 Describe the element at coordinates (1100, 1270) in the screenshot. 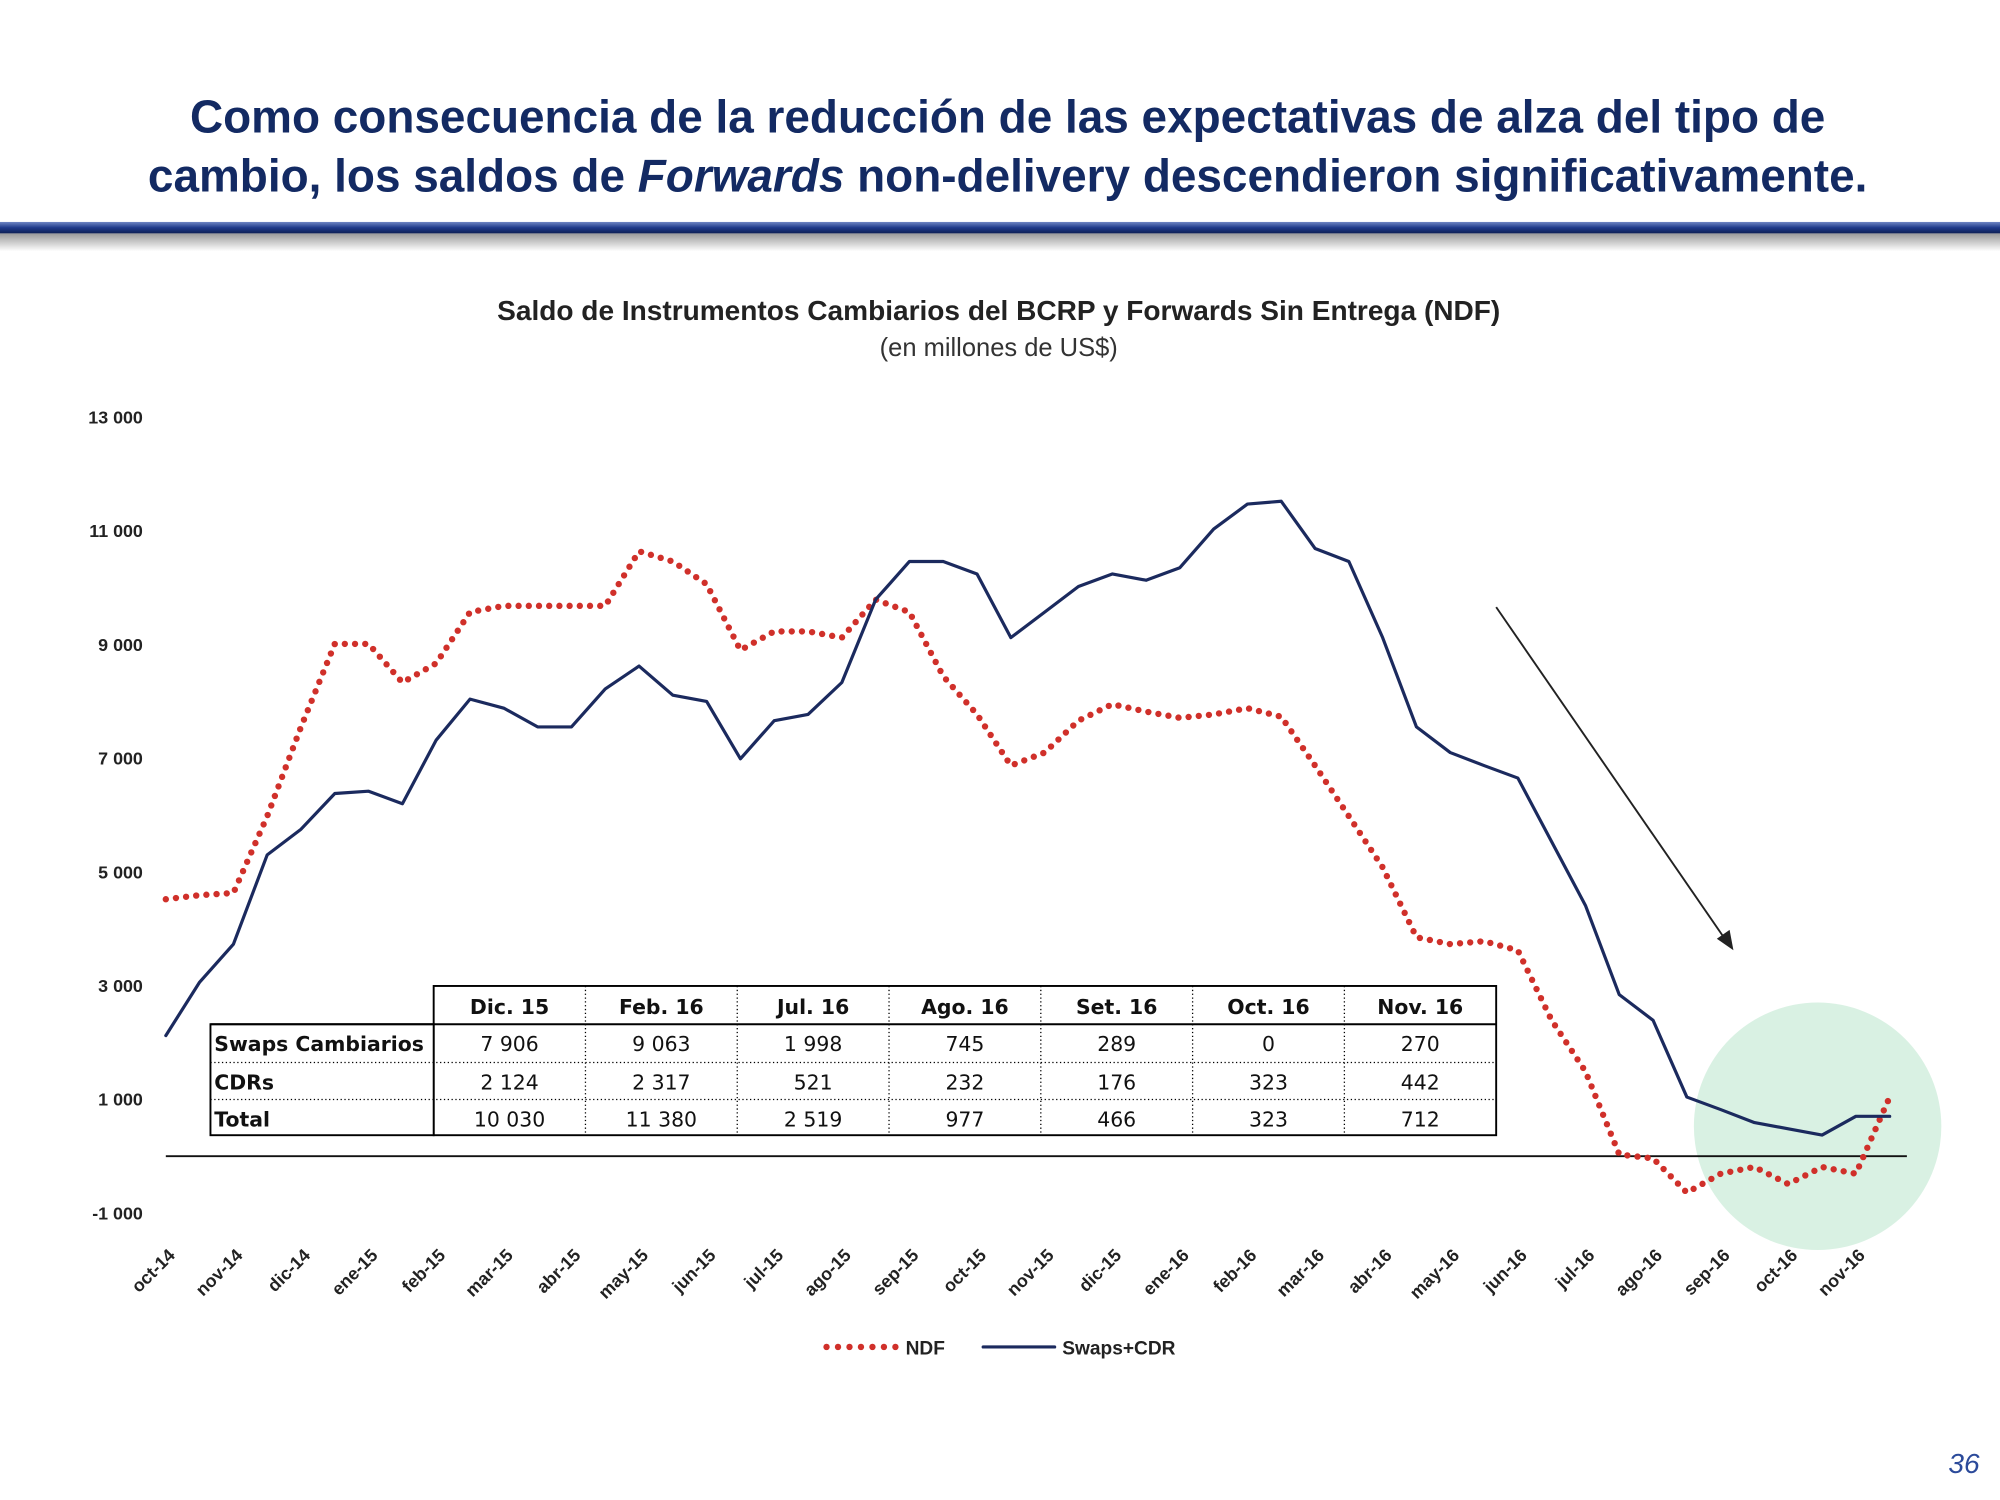

I see `x-tick-label: dic-15` at that location.